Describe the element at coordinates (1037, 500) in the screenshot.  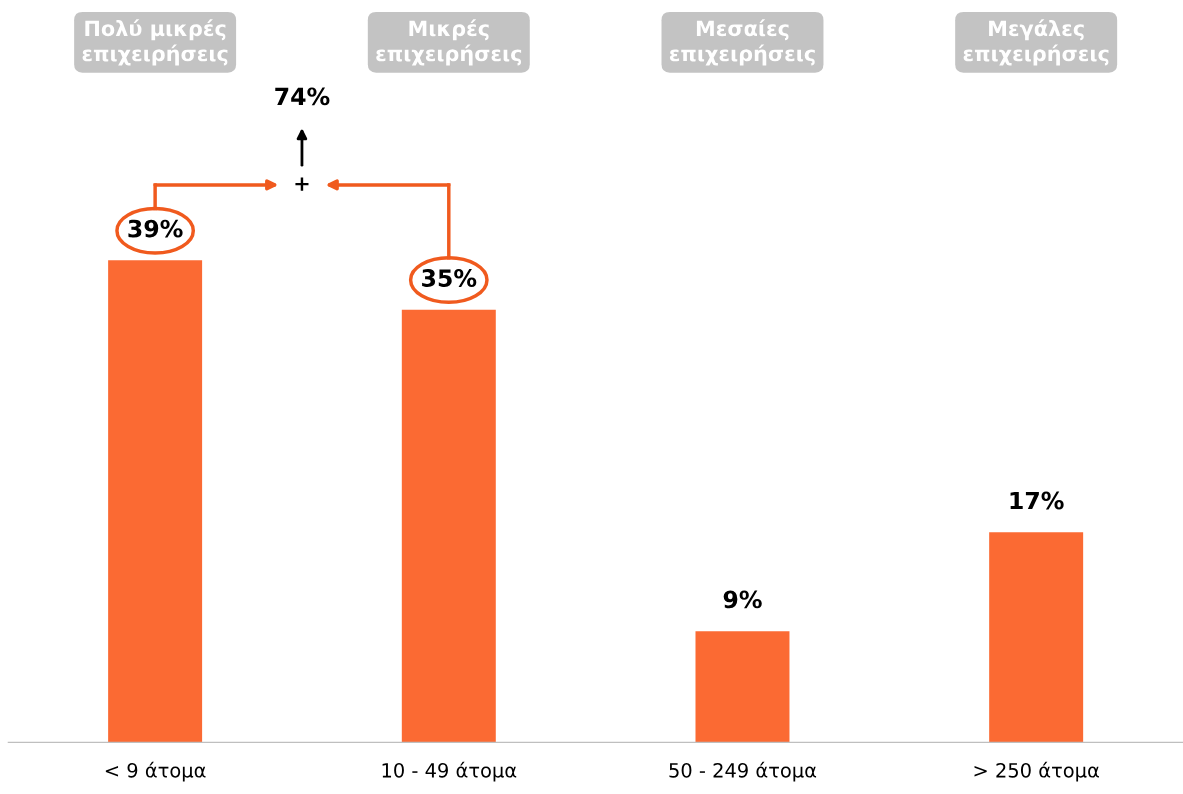
I see `data-label: 17%` at that location.